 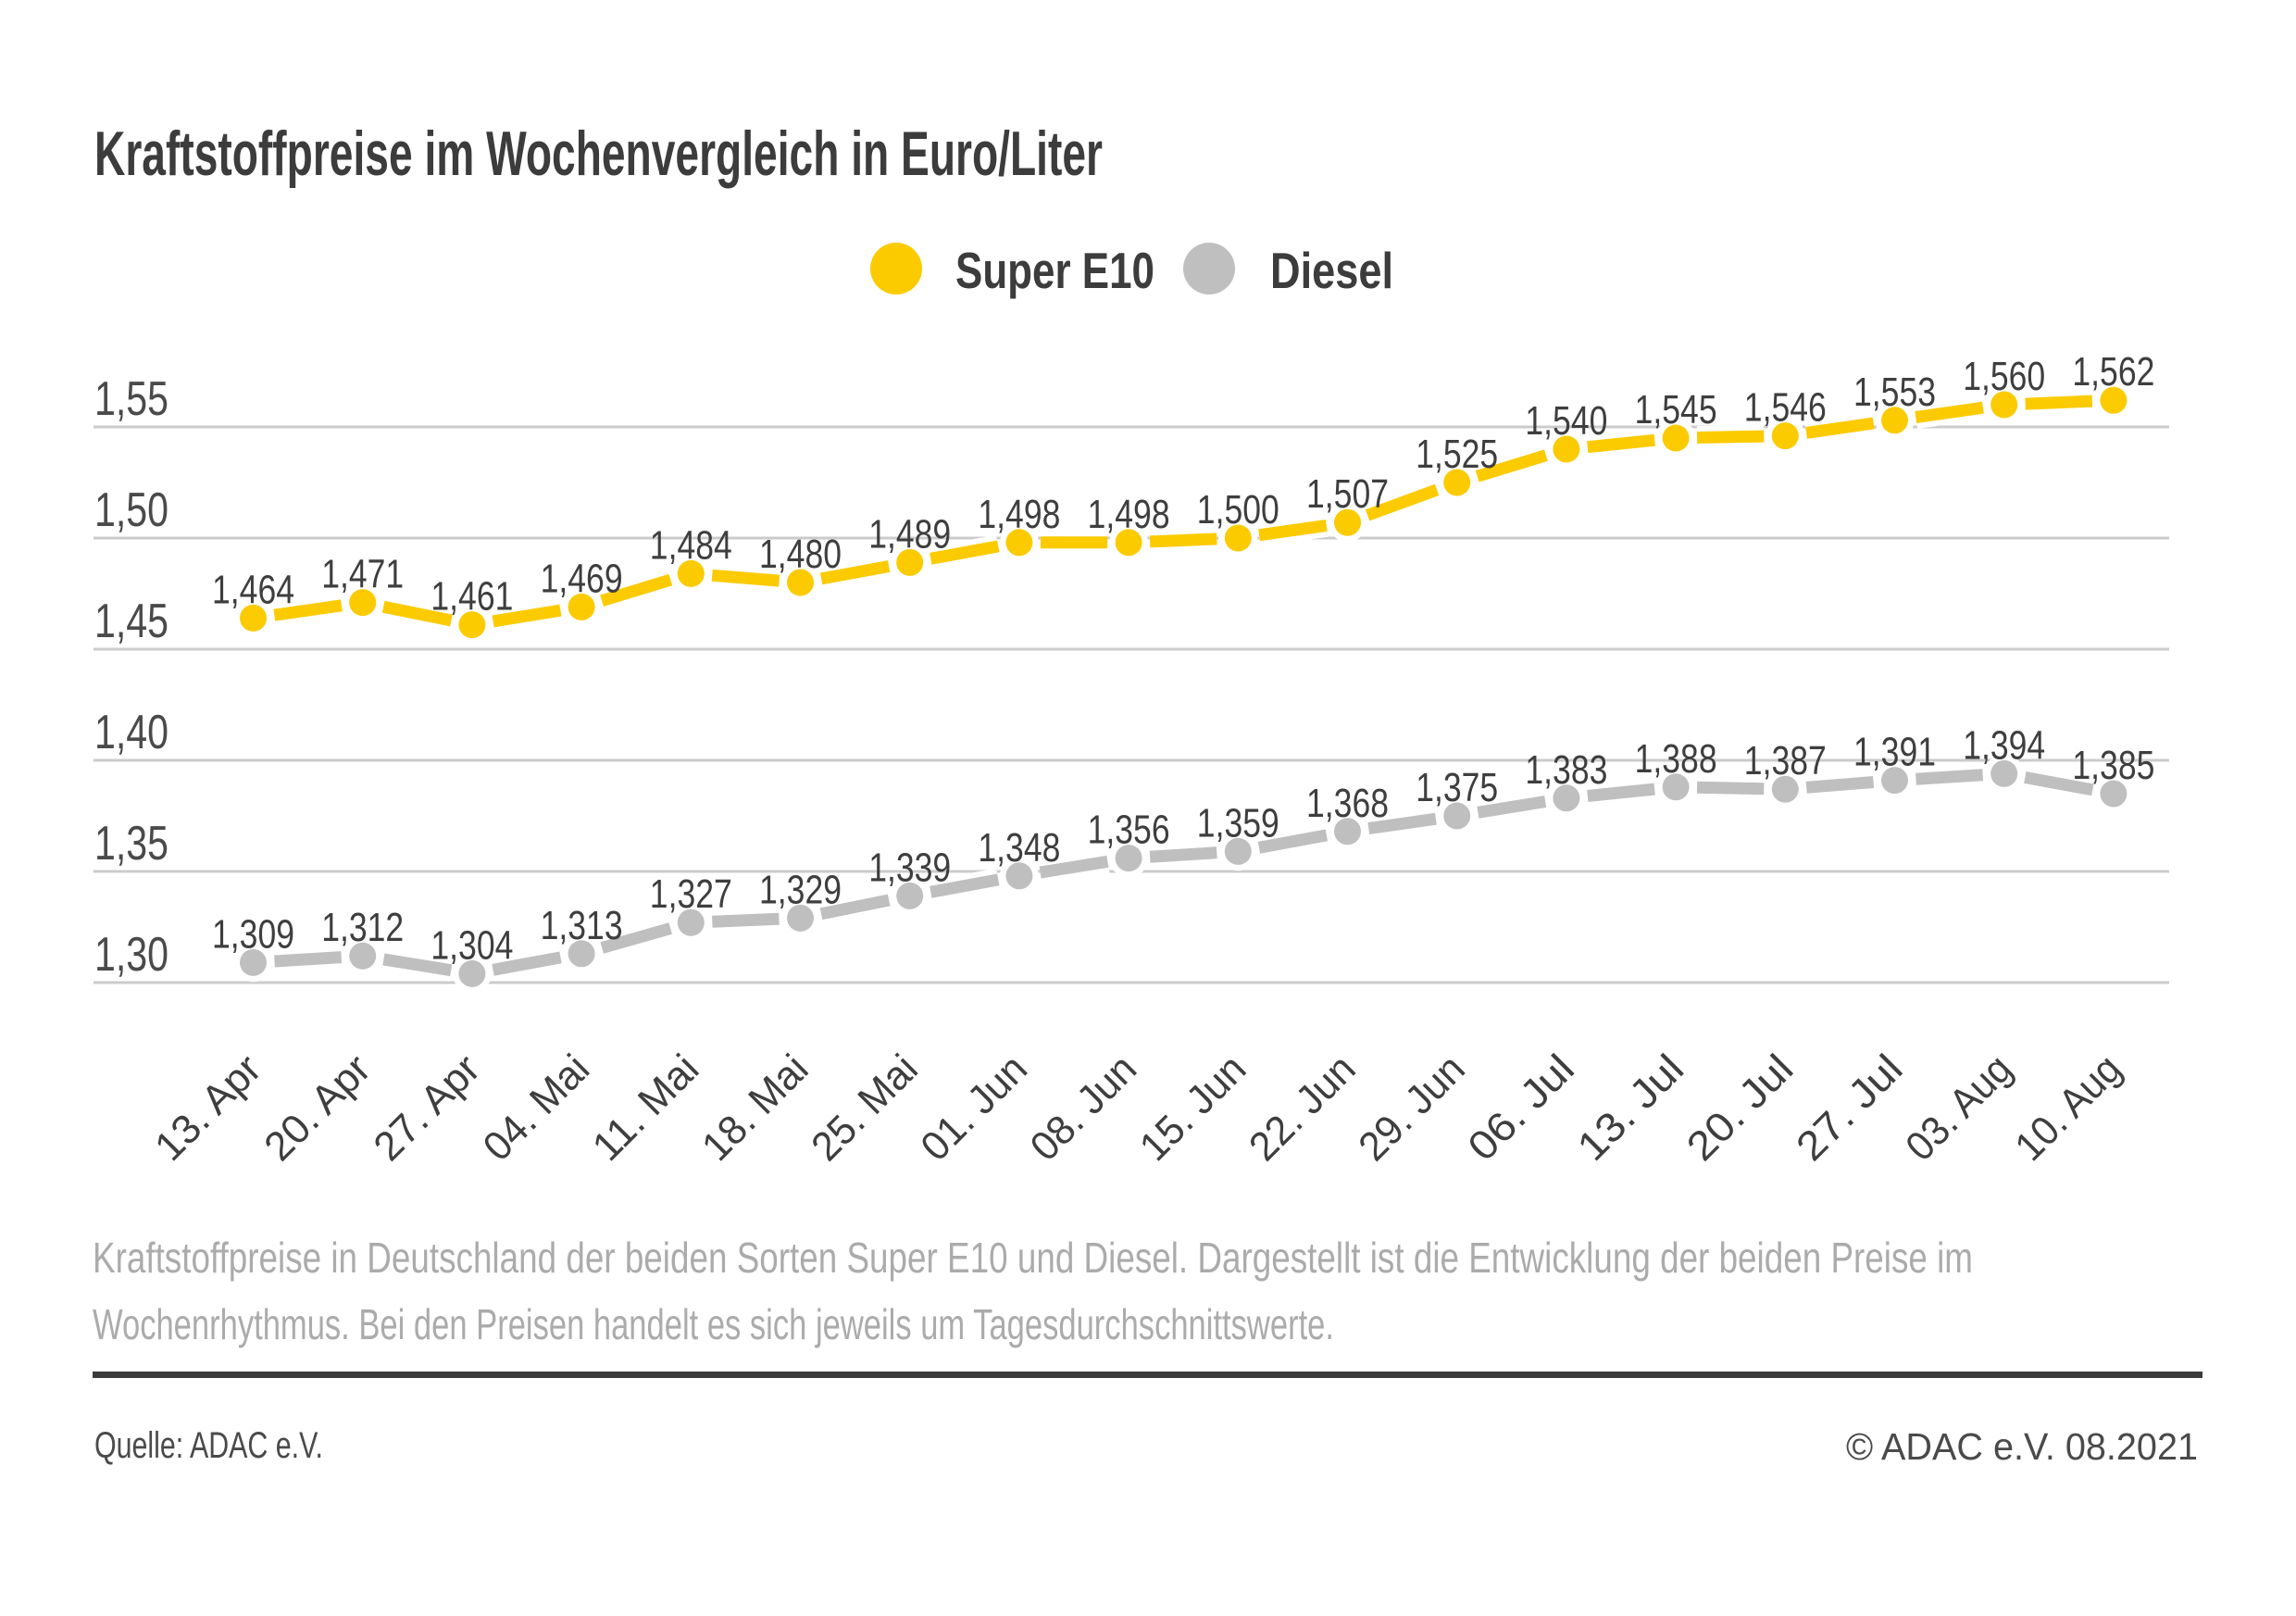 What do you see at coordinates (1347, 494) in the screenshot?
I see `svg-text: 1,507` at bounding box center [1347, 494].